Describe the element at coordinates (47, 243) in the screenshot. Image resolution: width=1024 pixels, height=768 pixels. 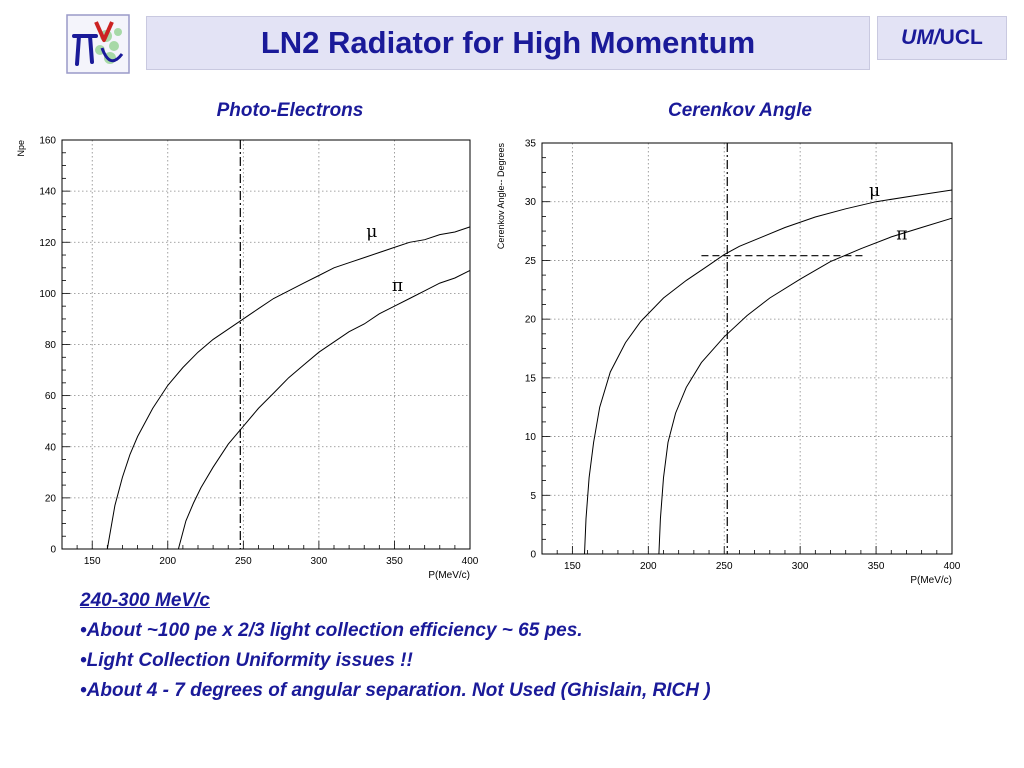
I see `pe-chart-y-tick-label: 120` at that location.